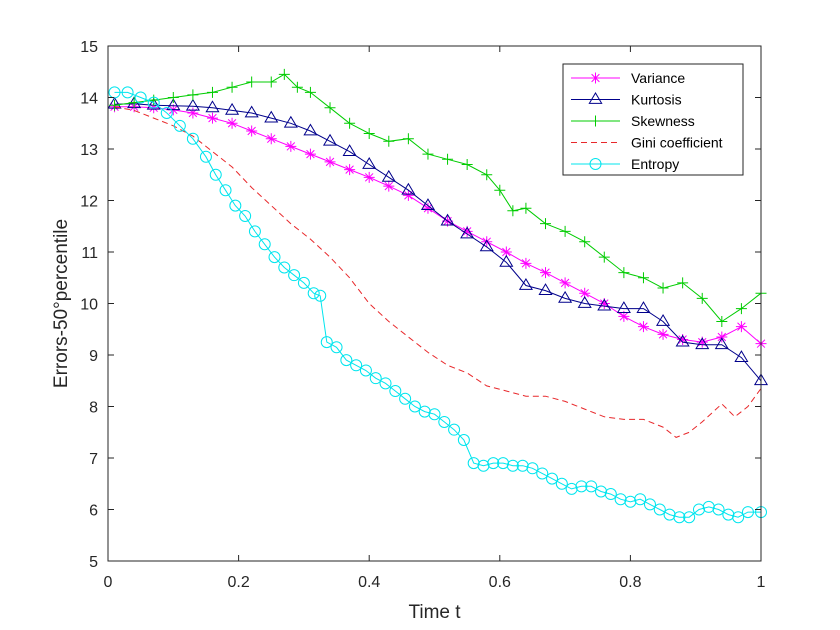 Image resolution: width=840 pixels, height=630 pixels. I want to click on y-tick-label: 10, so click(89, 305).